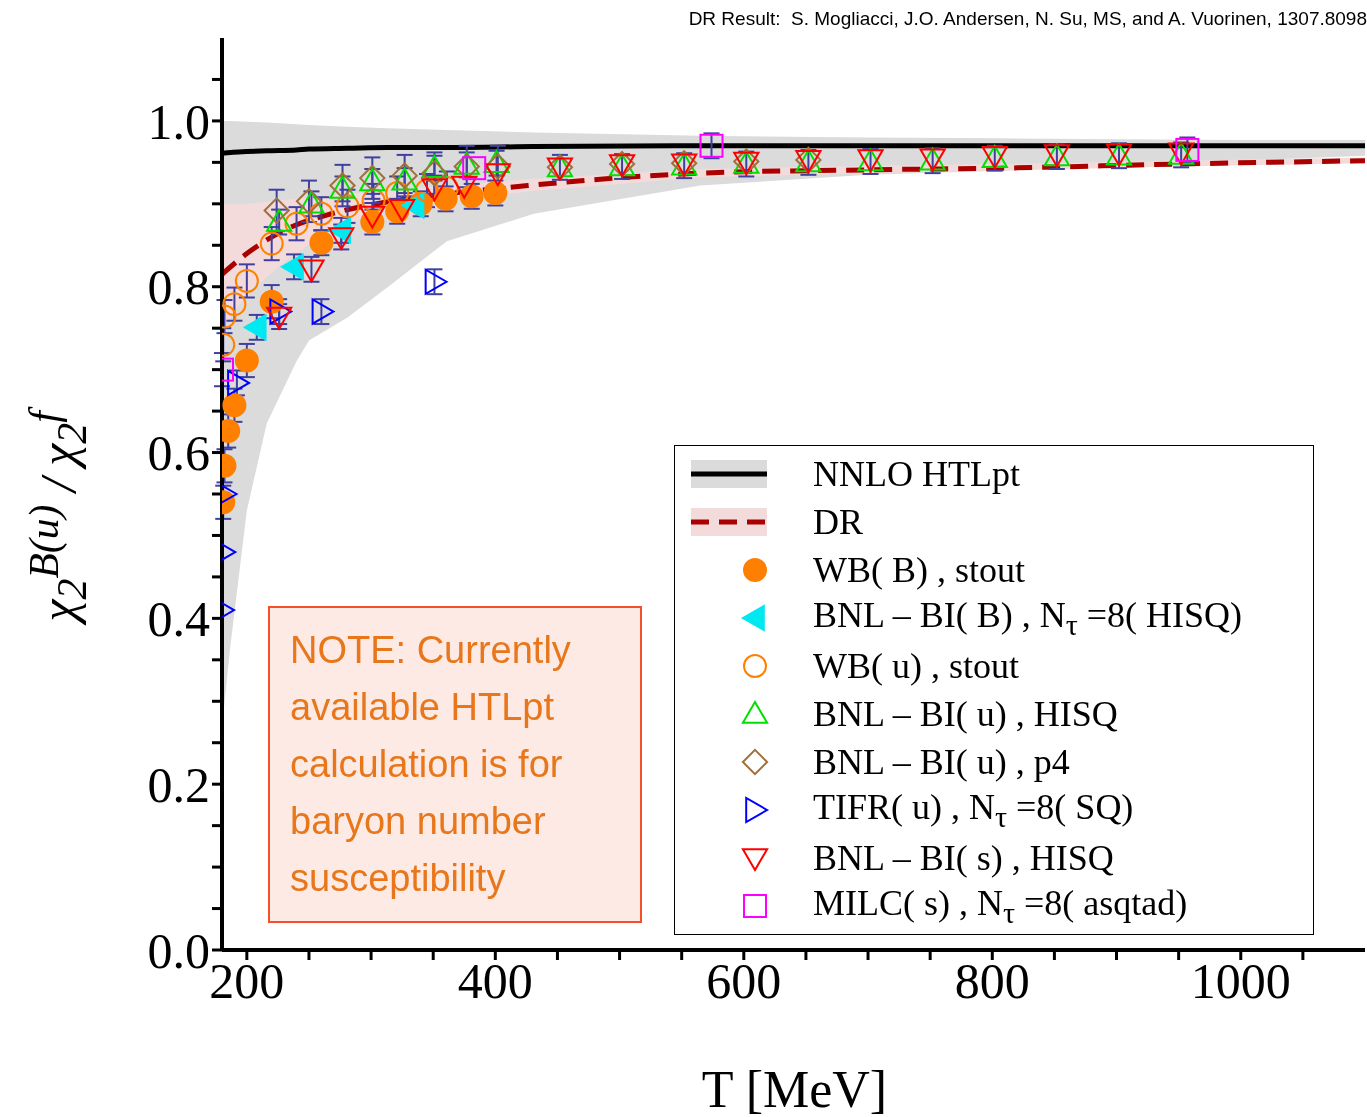 The image size is (1367, 1117). Describe the element at coordinates (247, 980) in the screenshot. I see `x-tick-label: 200` at that location.